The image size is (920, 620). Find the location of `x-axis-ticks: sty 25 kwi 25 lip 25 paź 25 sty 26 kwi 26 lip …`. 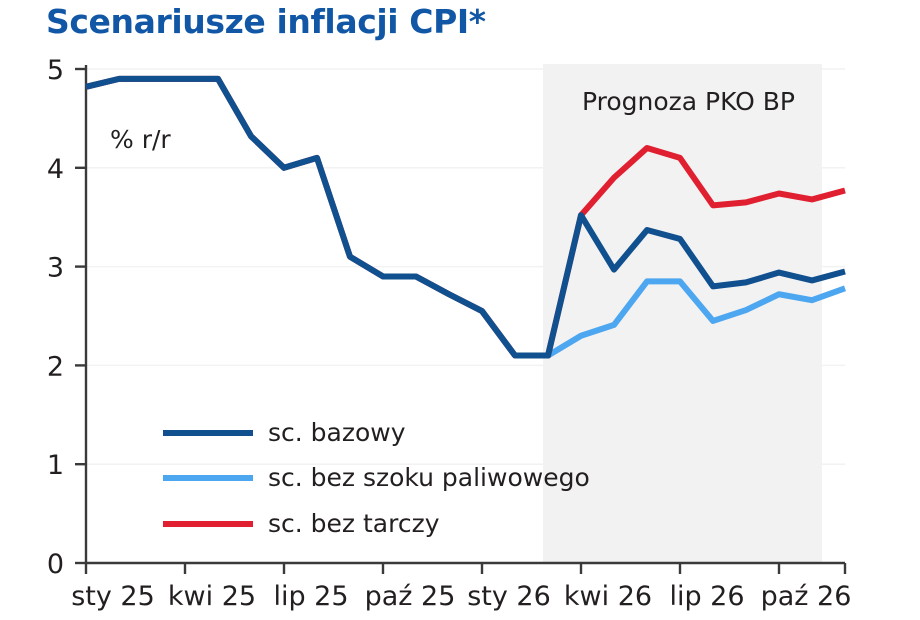

x-axis-ticks: sty 25 kwi 25 lip 25 paź 25 sty 26 kwi 26 lip … is located at coordinates (461, 587).